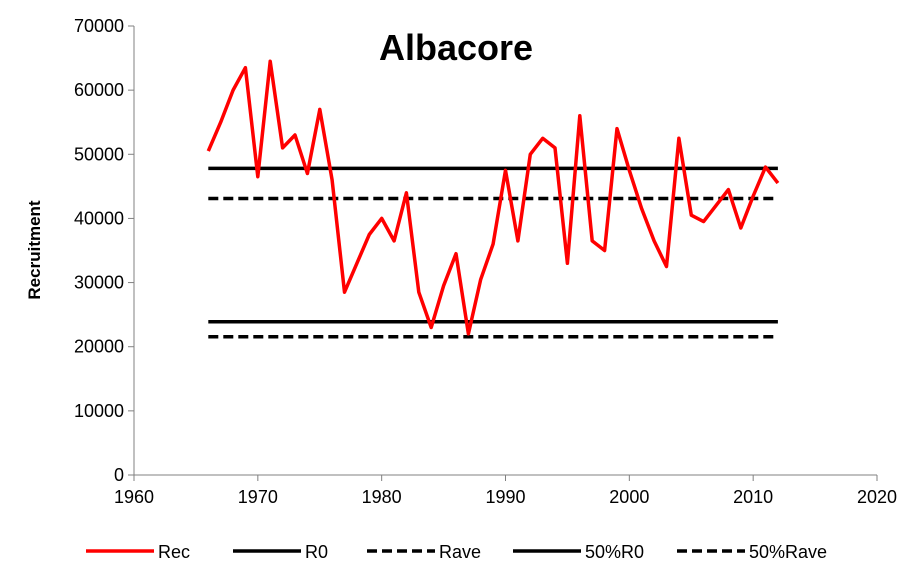  Describe the element at coordinates (99, 283) in the screenshot. I see `y-tick-label: 30000` at that location.